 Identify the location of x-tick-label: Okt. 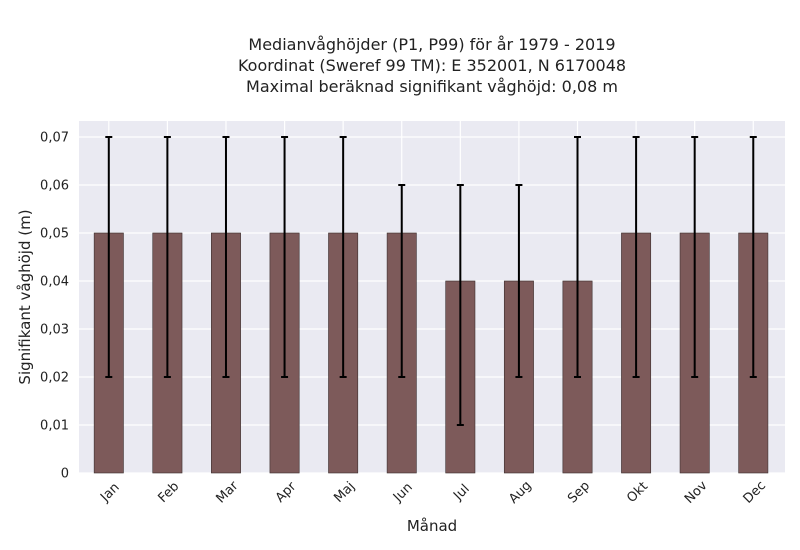
(637, 492).